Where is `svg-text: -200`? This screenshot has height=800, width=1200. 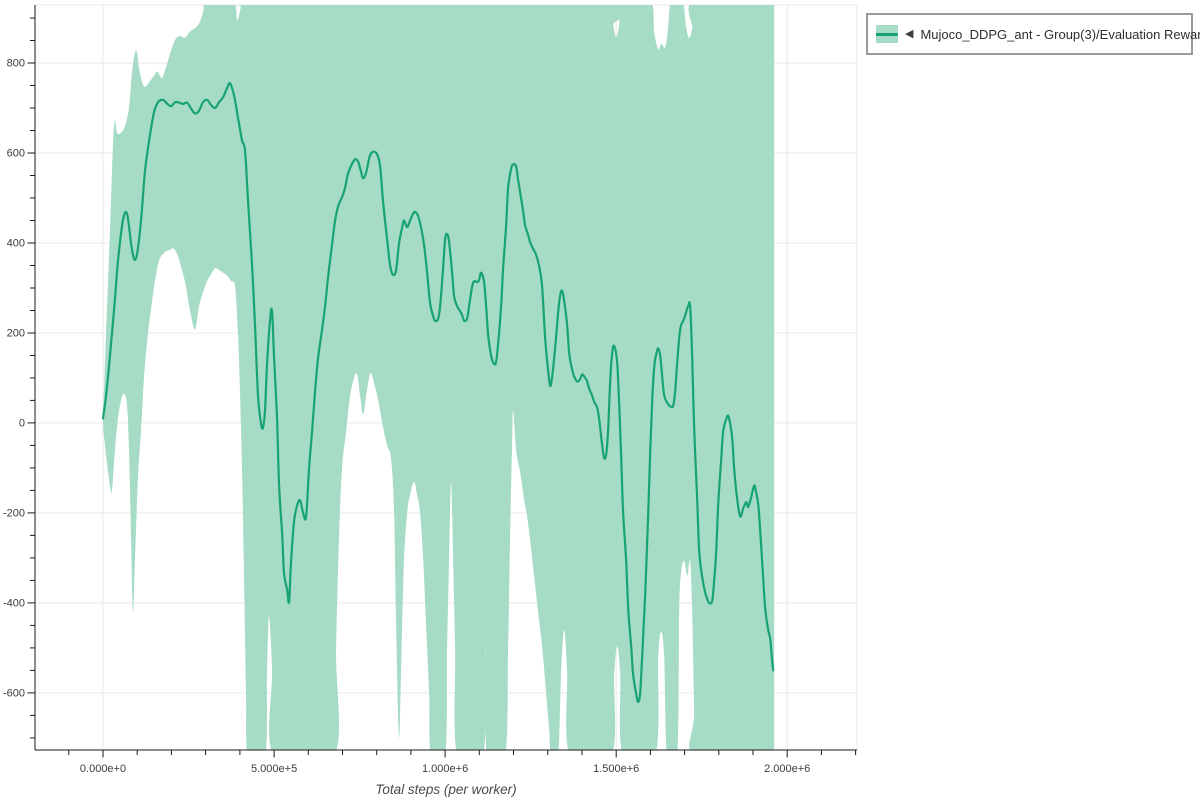 svg-text: -200 is located at coordinates (14, 513).